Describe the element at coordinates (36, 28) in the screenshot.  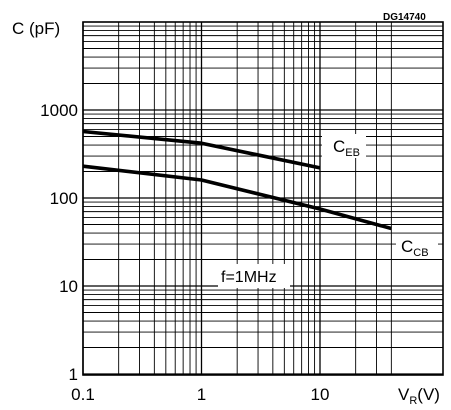
I see `y-axis-label: C (pF)` at that location.